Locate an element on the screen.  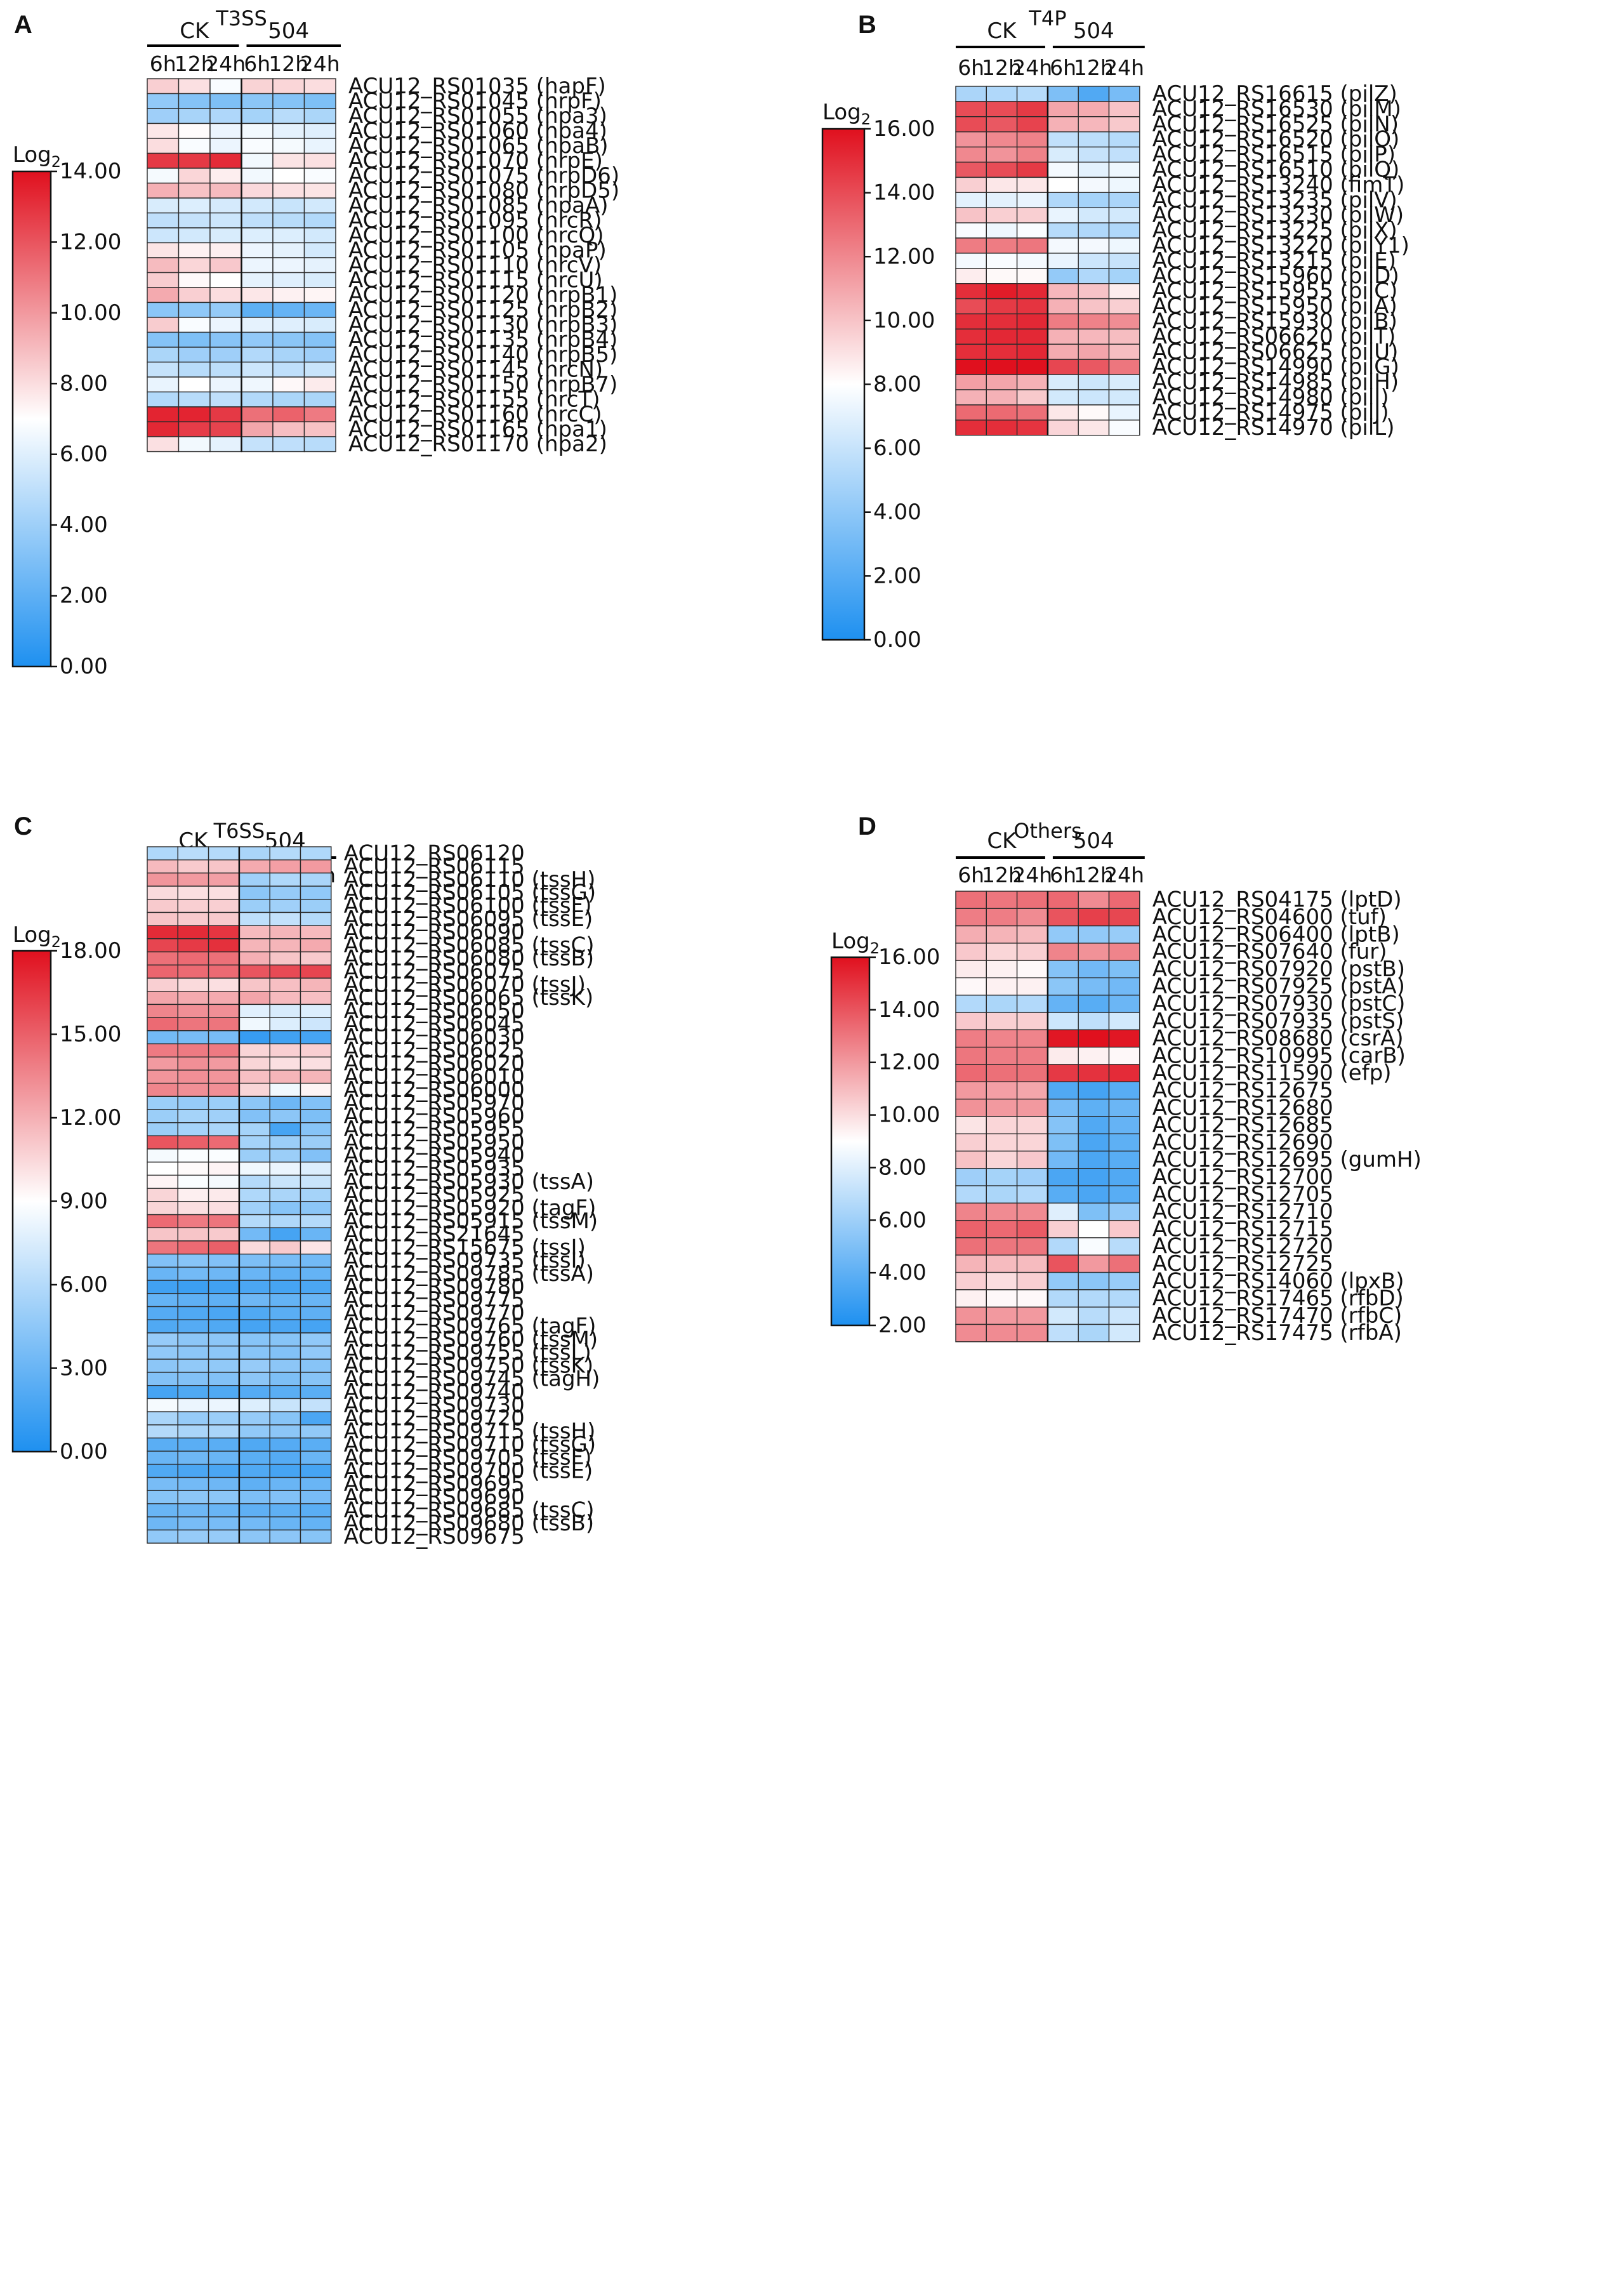
timepoint-label: 12h is located at coordinates (1094, 67).